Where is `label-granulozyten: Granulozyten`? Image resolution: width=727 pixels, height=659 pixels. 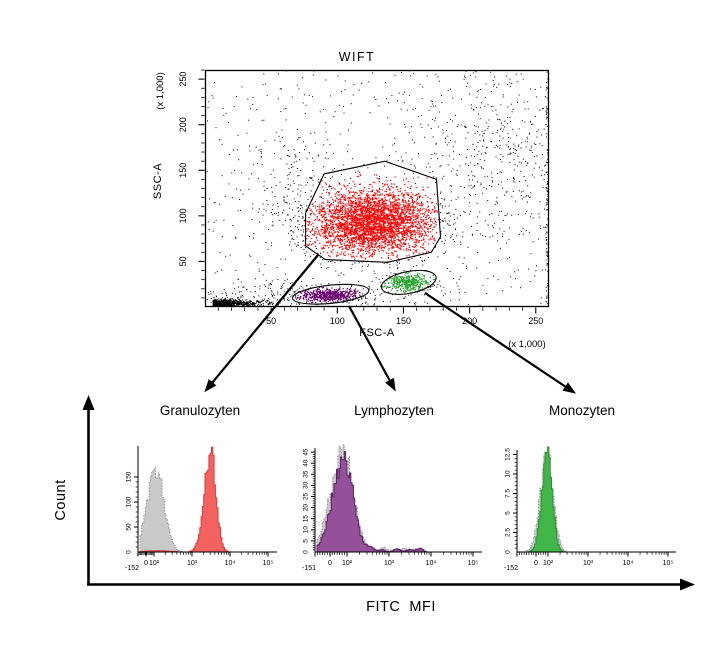 label-granulozyten: Granulozyten is located at coordinates (200, 410).